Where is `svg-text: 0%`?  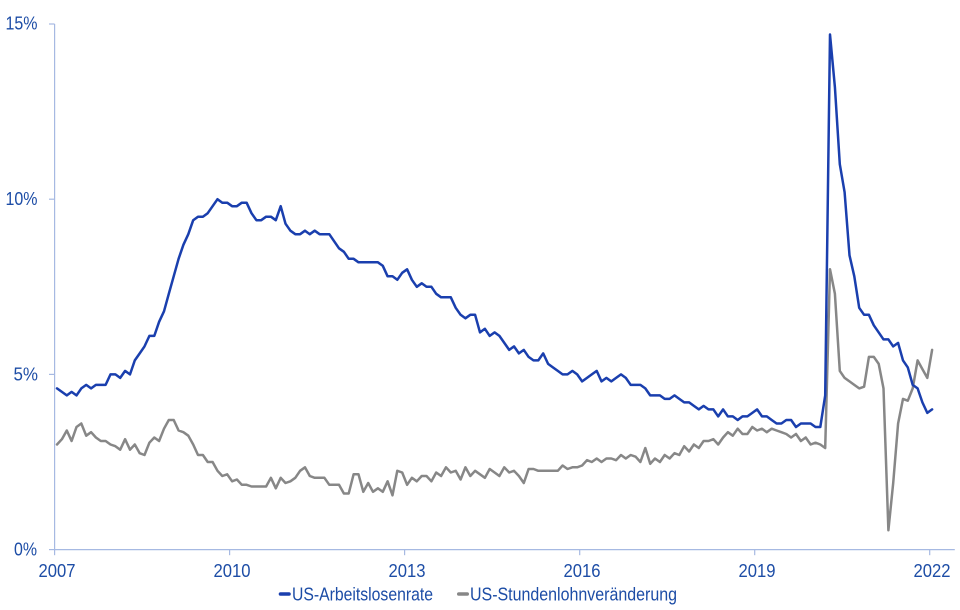
svg-text: 0% is located at coordinates (25, 550).